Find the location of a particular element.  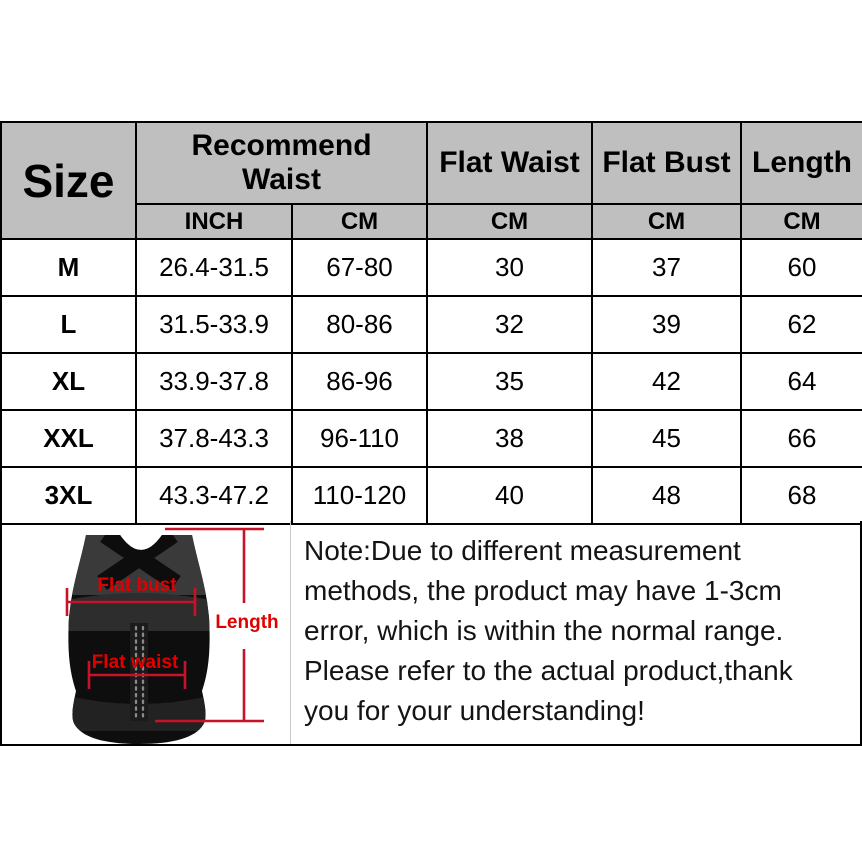

length-value: 66 is located at coordinates (801, 438).